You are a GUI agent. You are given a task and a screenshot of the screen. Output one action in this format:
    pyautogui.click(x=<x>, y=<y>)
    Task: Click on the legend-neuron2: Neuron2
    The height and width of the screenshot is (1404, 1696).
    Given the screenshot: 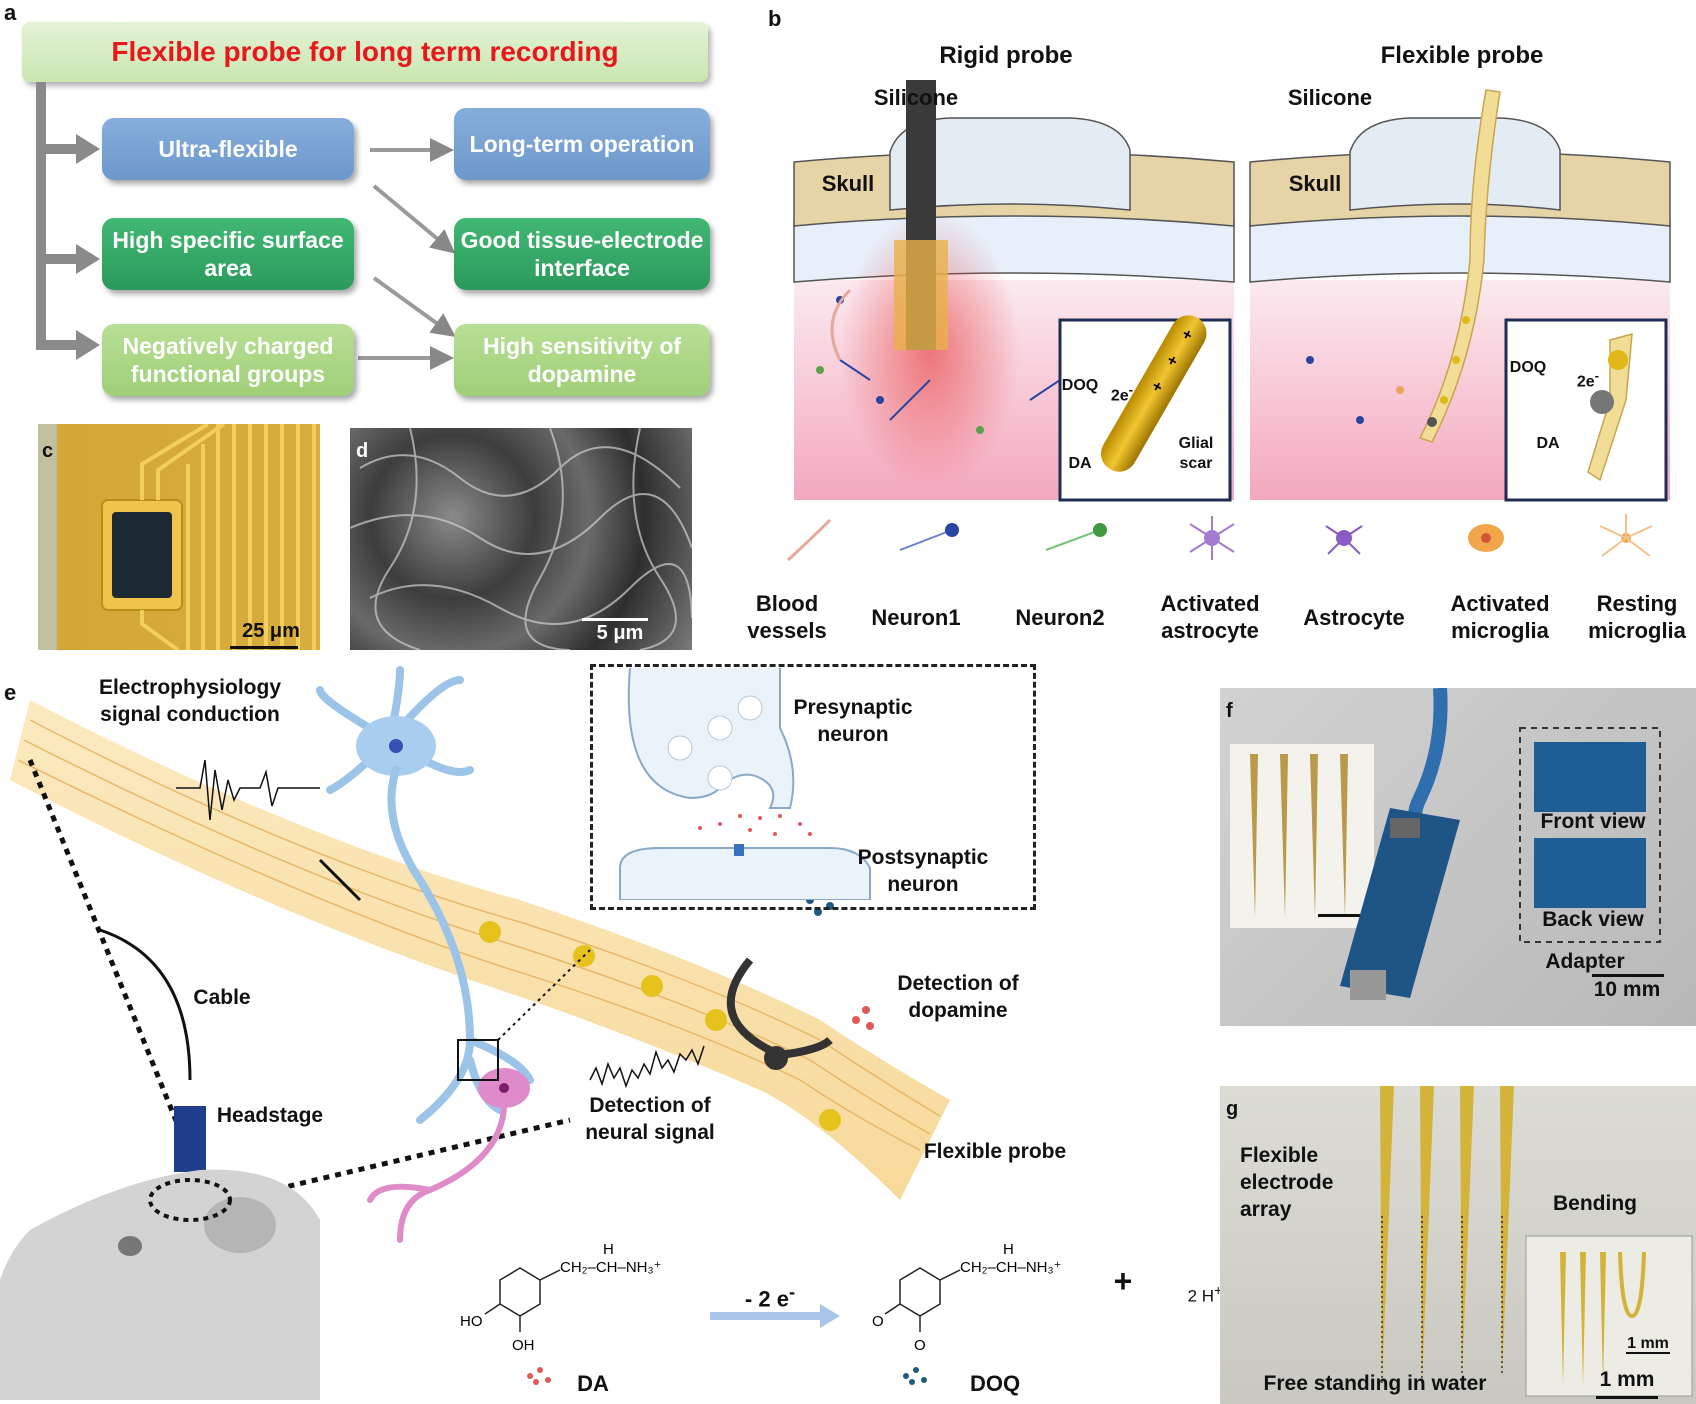 What is the action you would take?
    pyautogui.click(x=1060, y=617)
    